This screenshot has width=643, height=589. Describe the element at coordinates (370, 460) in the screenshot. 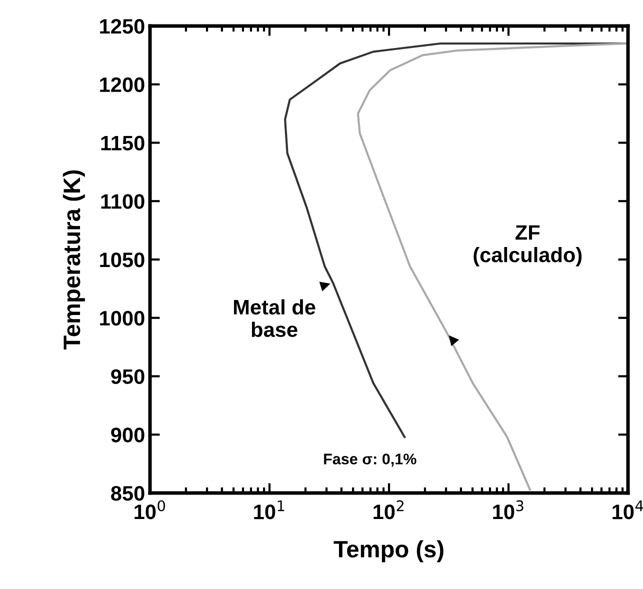

I see `annotation: Fase σ: 0,1%` at that location.